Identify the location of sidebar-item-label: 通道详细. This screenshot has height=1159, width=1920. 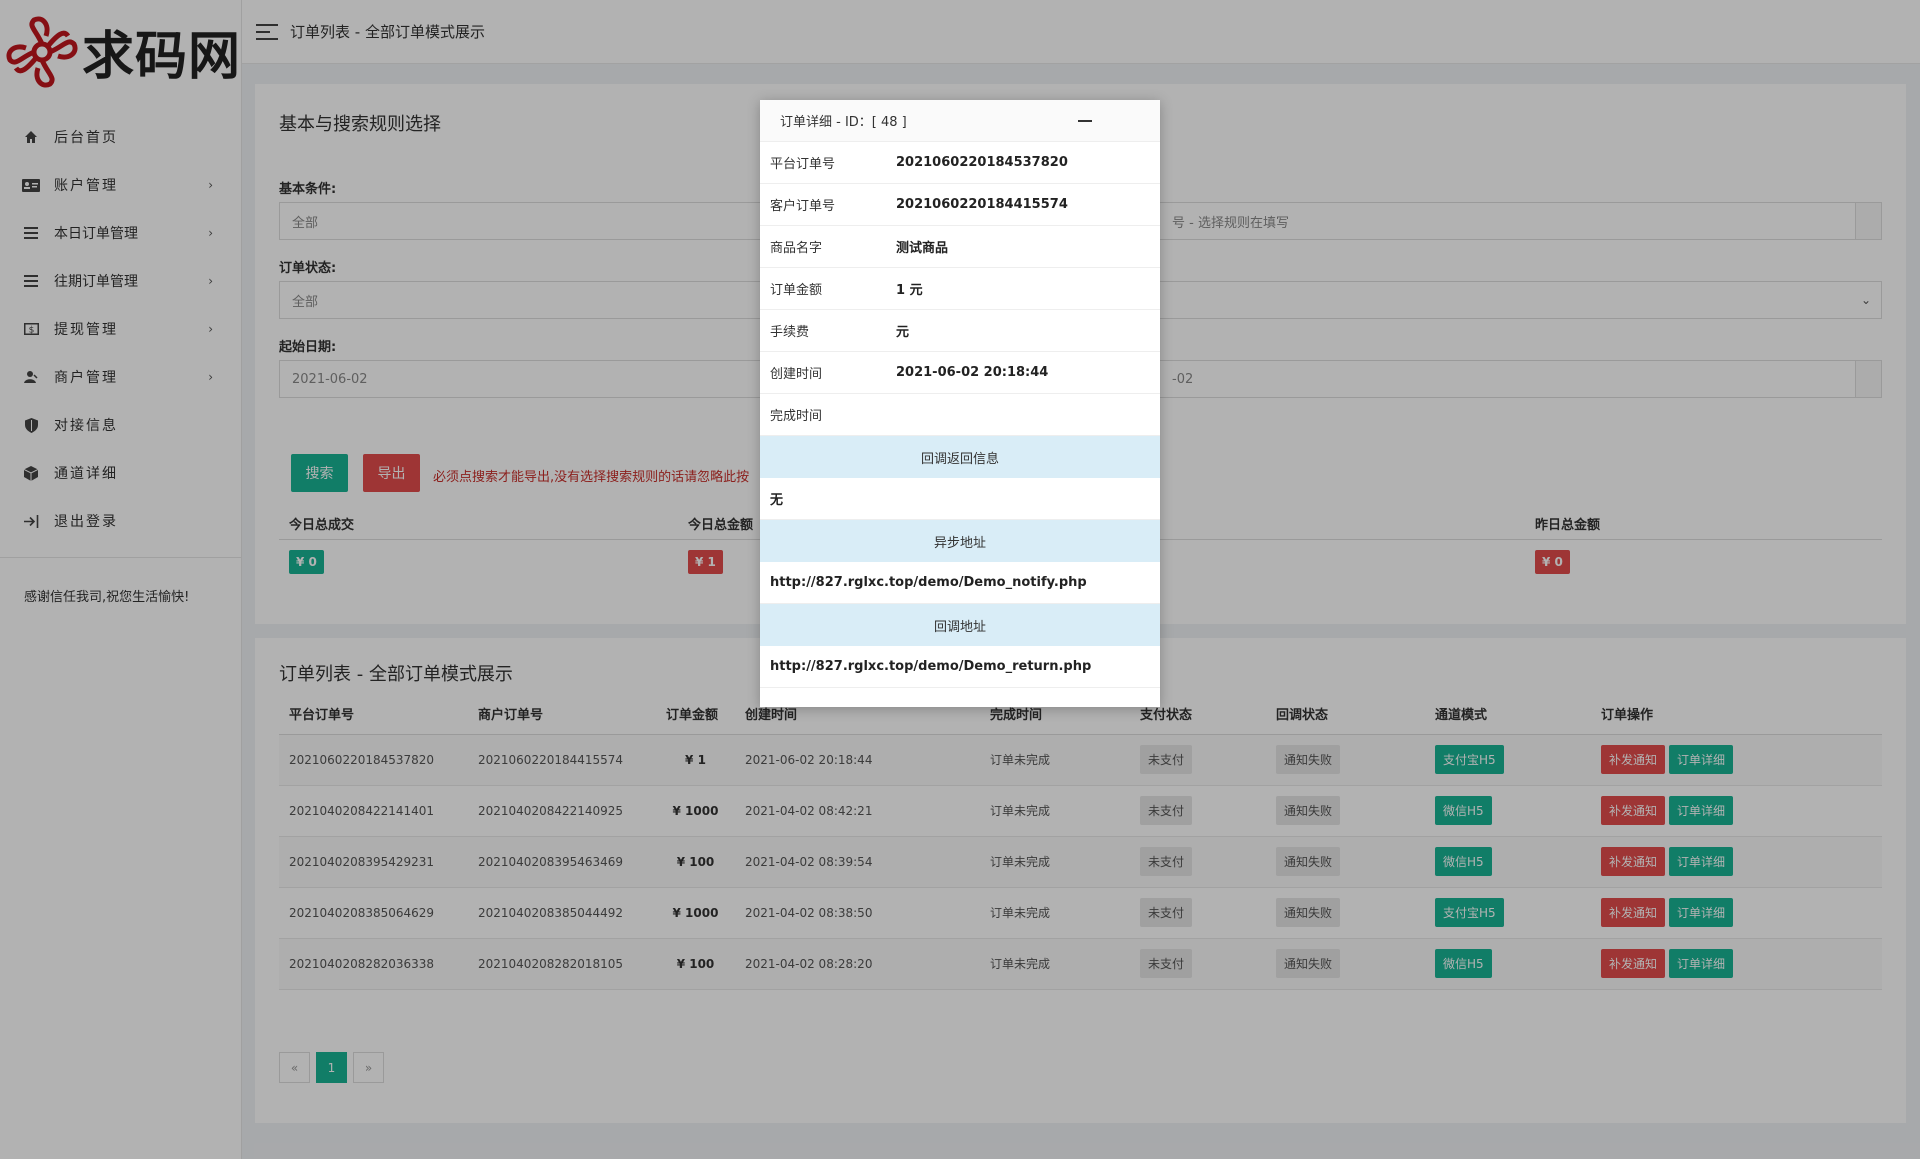
(86, 474).